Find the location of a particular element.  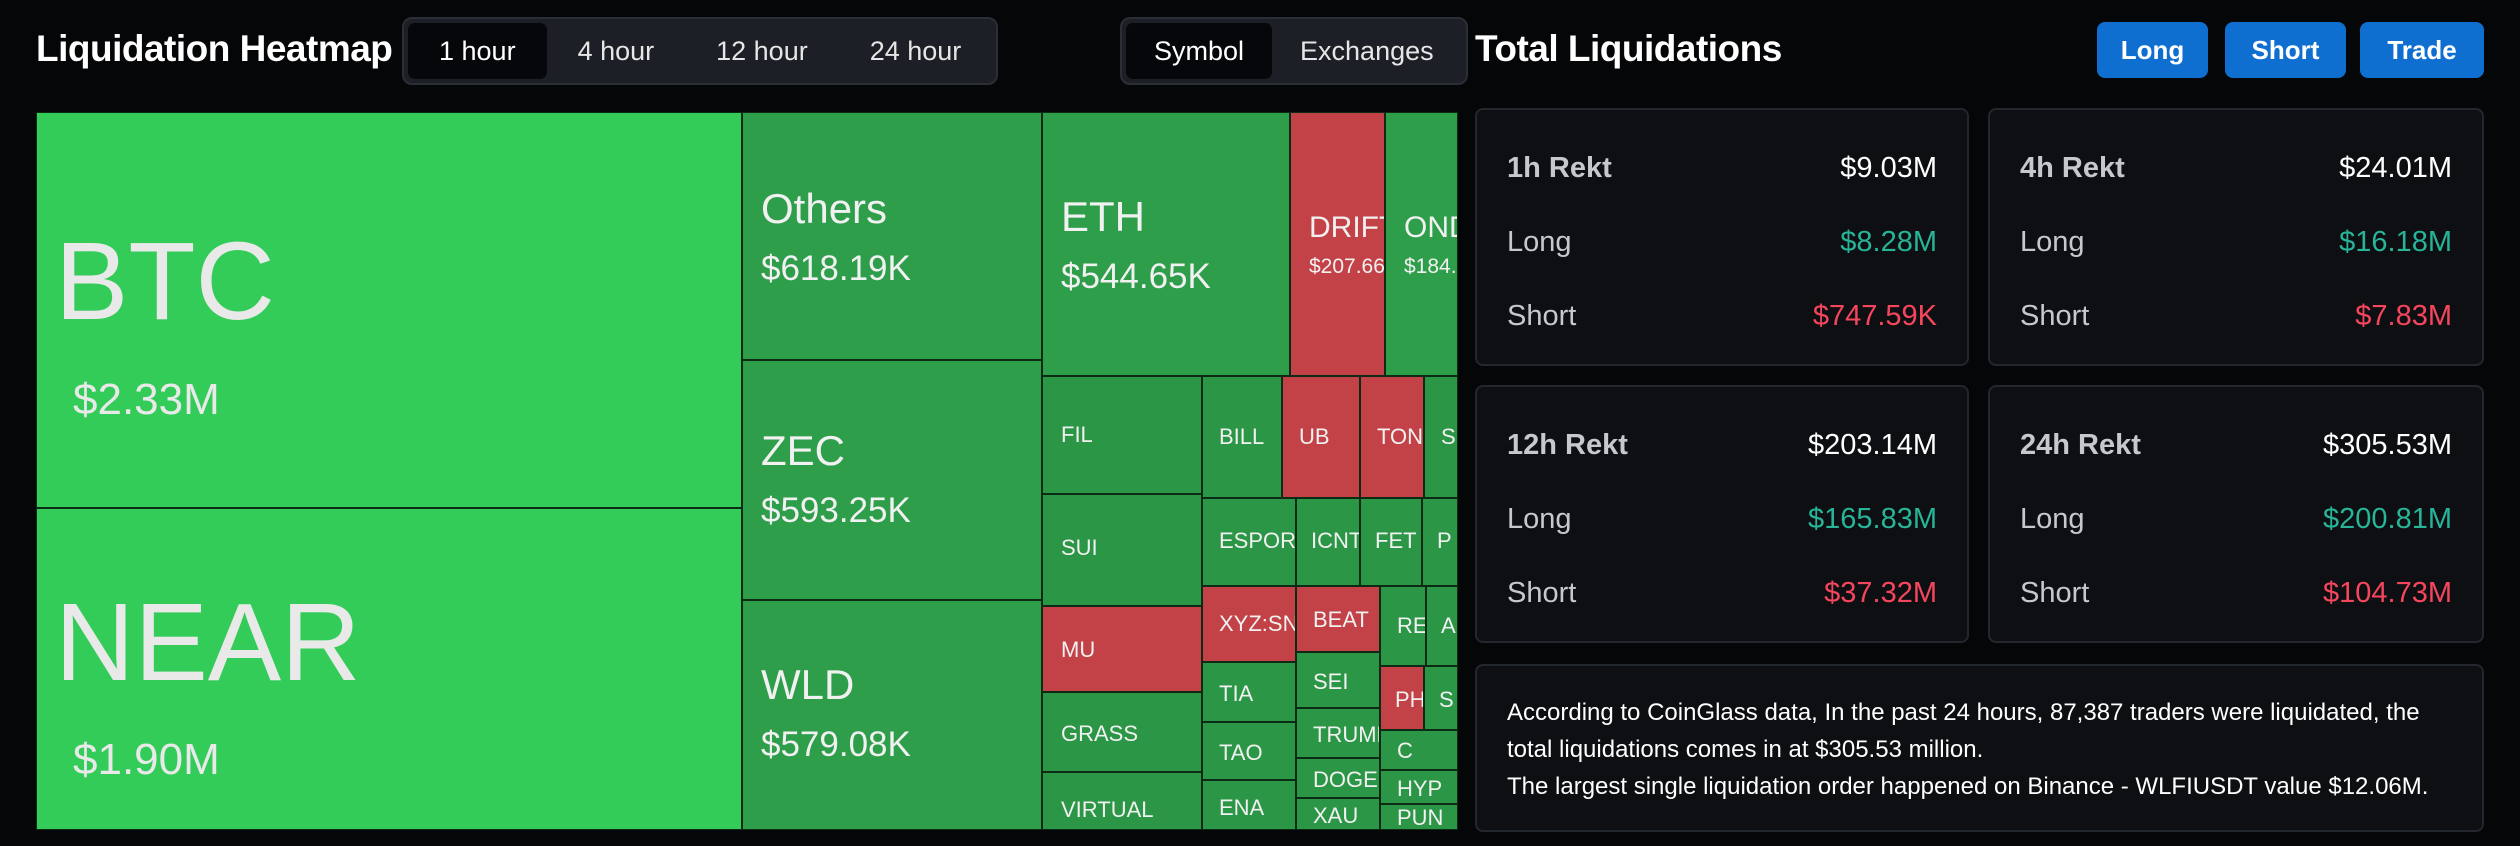

tile-value: $618.19K is located at coordinates (836, 268).